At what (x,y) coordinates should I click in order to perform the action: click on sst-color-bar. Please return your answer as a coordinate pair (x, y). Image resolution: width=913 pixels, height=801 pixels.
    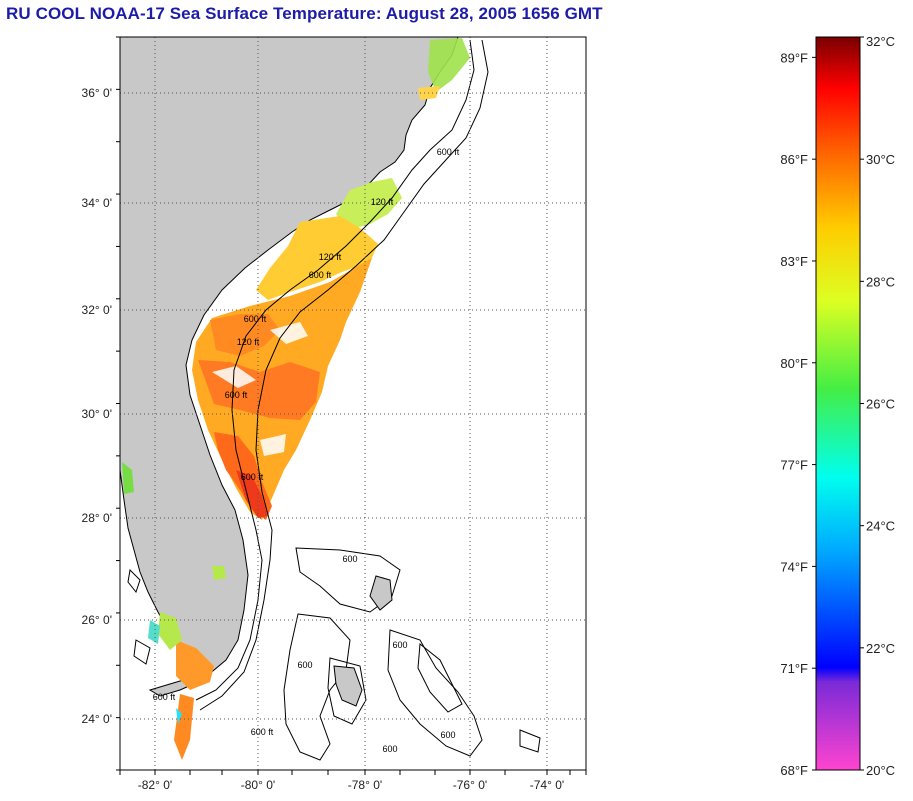
    Looking at the image, I should click on (838, 403).